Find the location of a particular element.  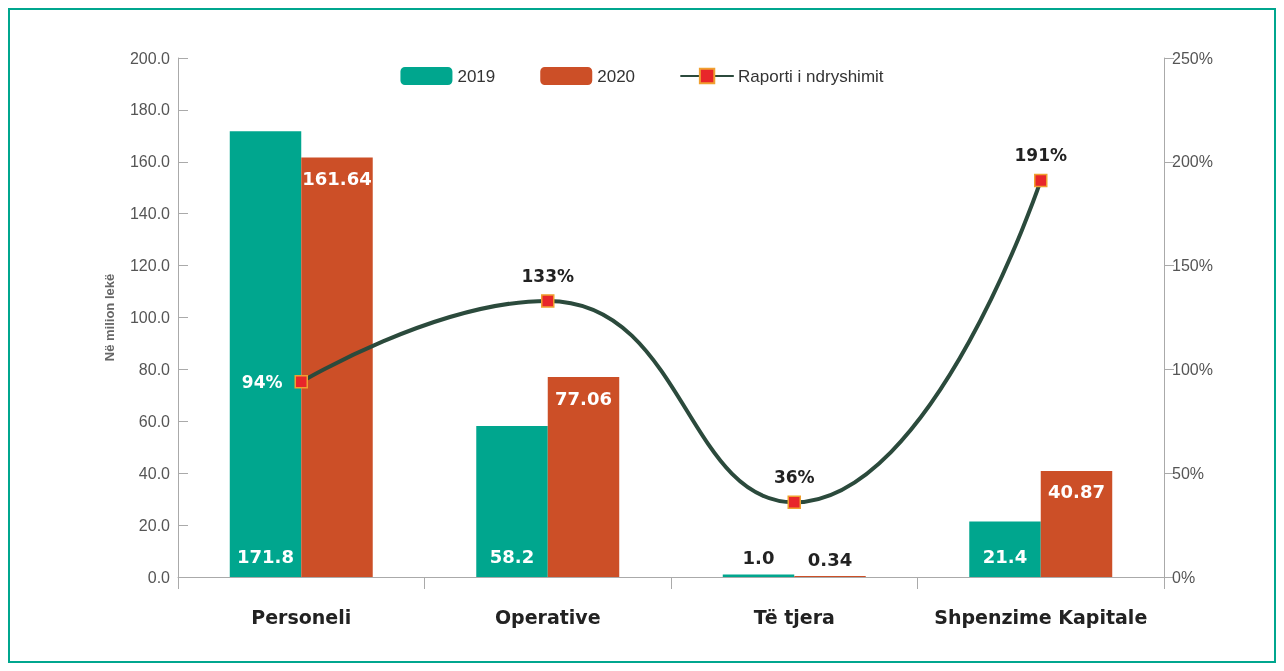

y-tick-label: 180.0 is located at coordinates (150, 110).